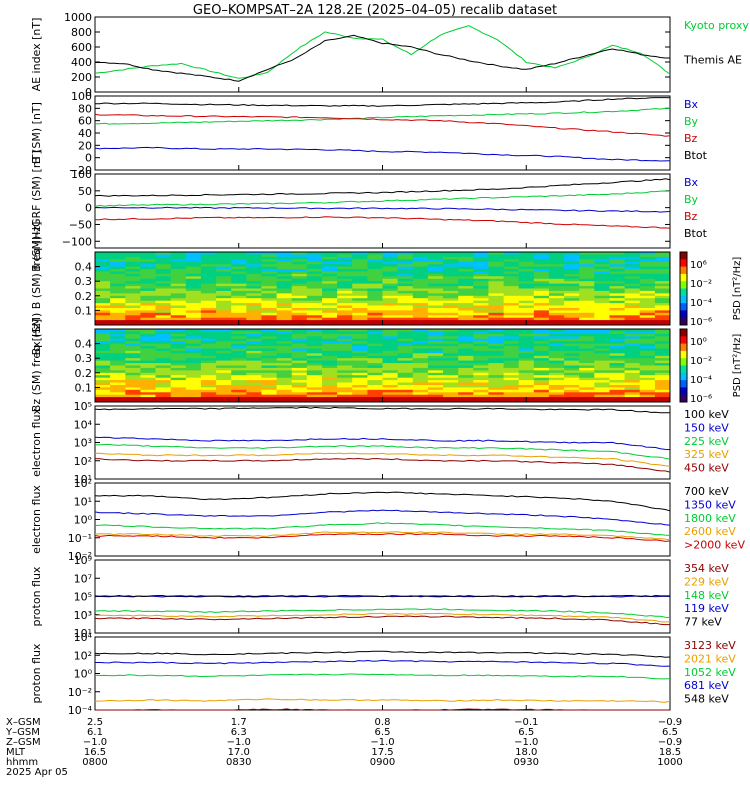 The height and width of the screenshot is (805, 750). Describe the element at coordinates (83, 443) in the screenshot. I see `y-tick-label-5-2: 10³` at that location.